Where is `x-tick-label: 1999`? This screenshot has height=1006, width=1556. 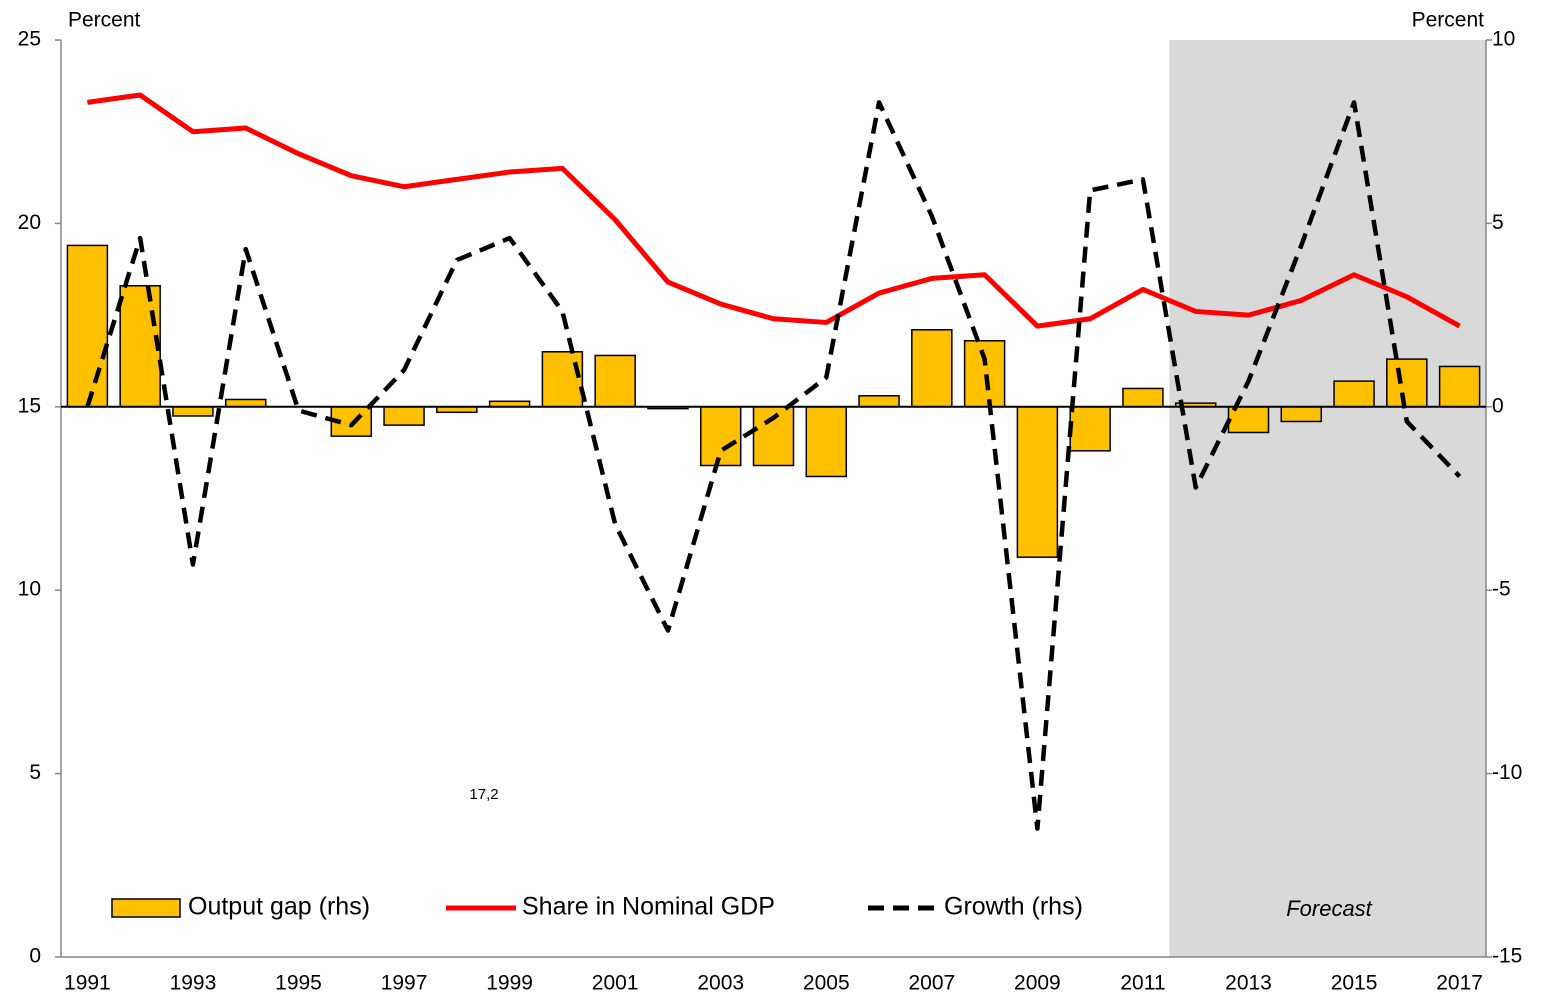 x-tick-label: 1999 is located at coordinates (509, 983).